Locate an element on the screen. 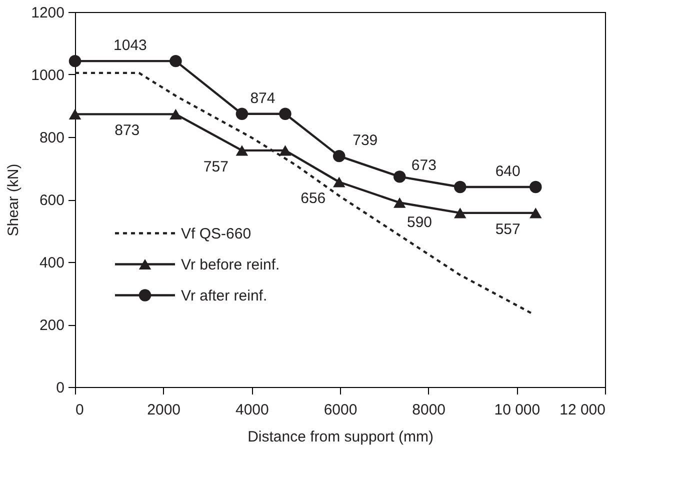 This screenshot has width=688, height=483. annotation: 640 is located at coordinates (507, 171).